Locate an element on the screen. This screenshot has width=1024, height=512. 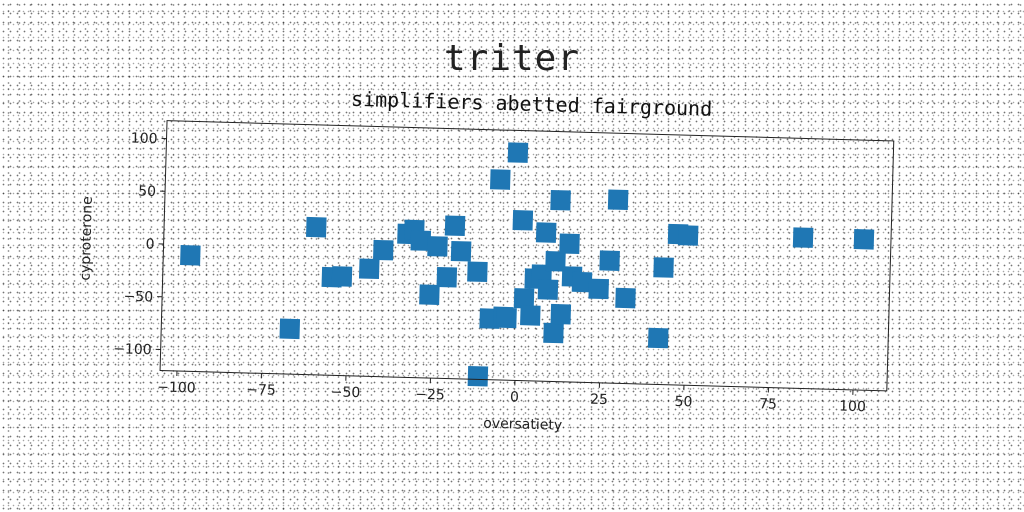
x-tick-label: 100 is located at coordinates (852, 407).